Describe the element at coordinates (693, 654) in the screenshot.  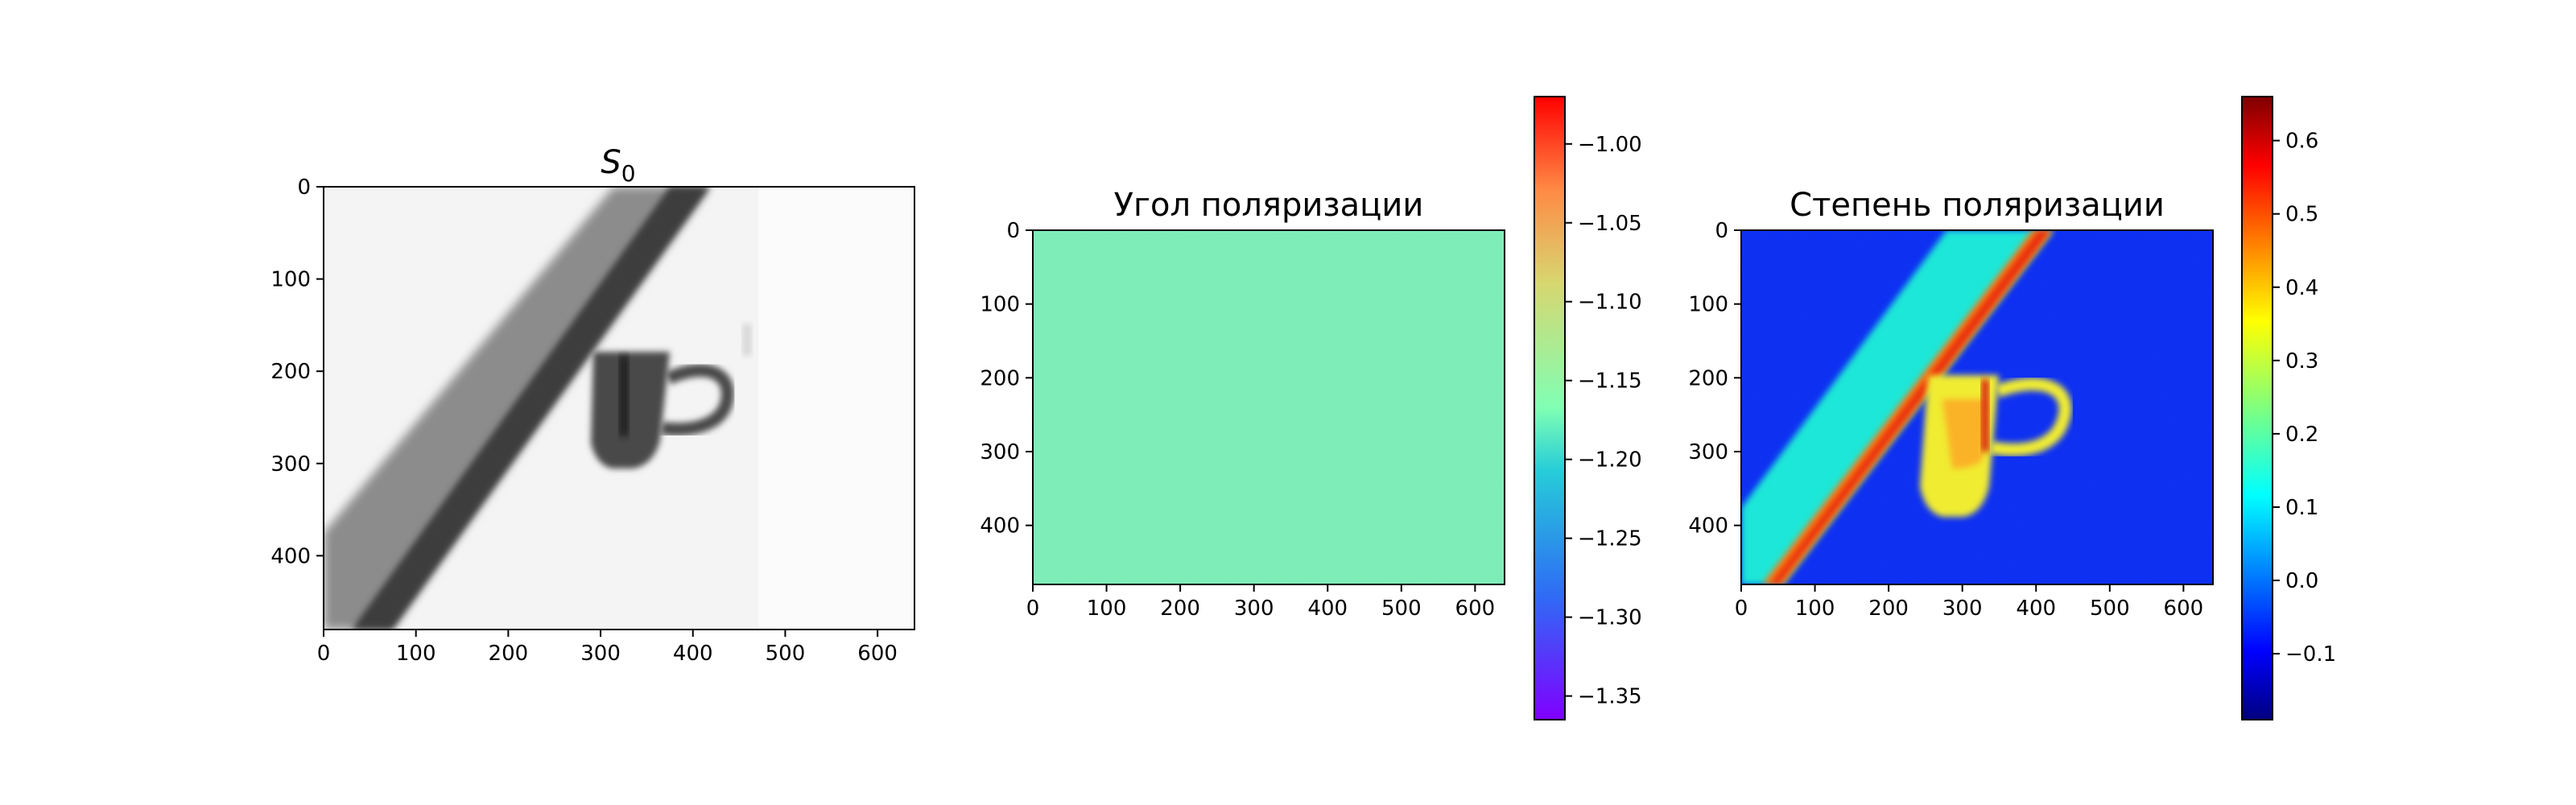
I see `s0-x-tick-label: 400` at that location.